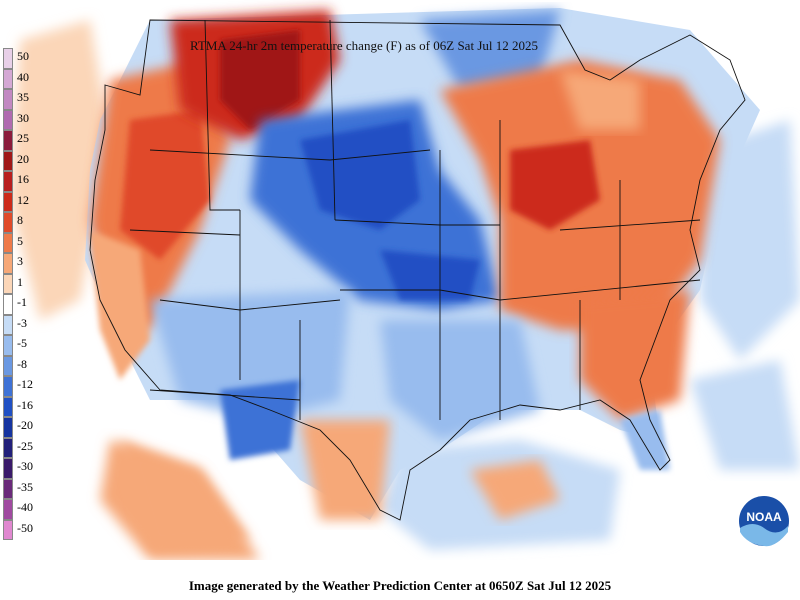  What do you see at coordinates (22, 302) in the screenshot?
I see `legend-label: -1` at bounding box center [22, 302].